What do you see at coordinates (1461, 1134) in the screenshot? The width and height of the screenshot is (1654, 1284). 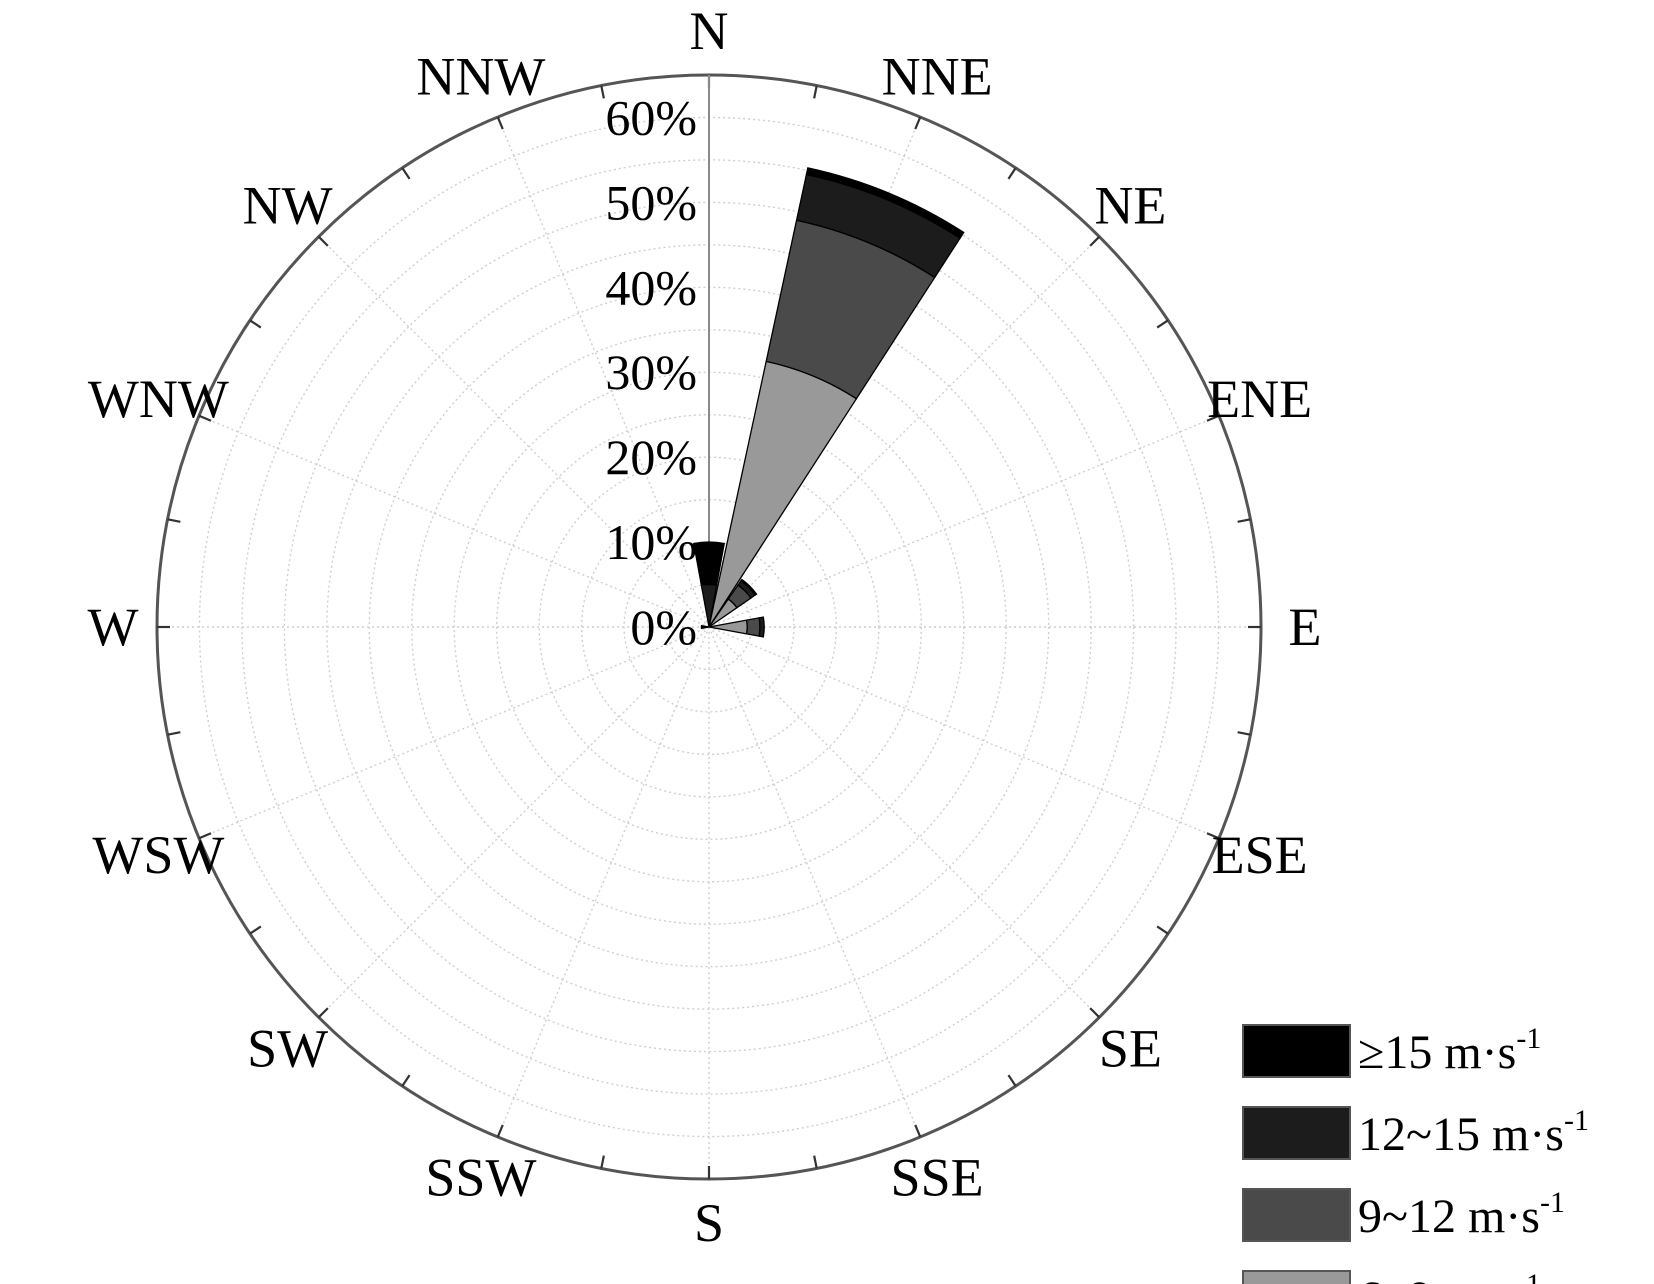 I see `legend-label-text: 12~15 m·s` at bounding box center [1461, 1134].